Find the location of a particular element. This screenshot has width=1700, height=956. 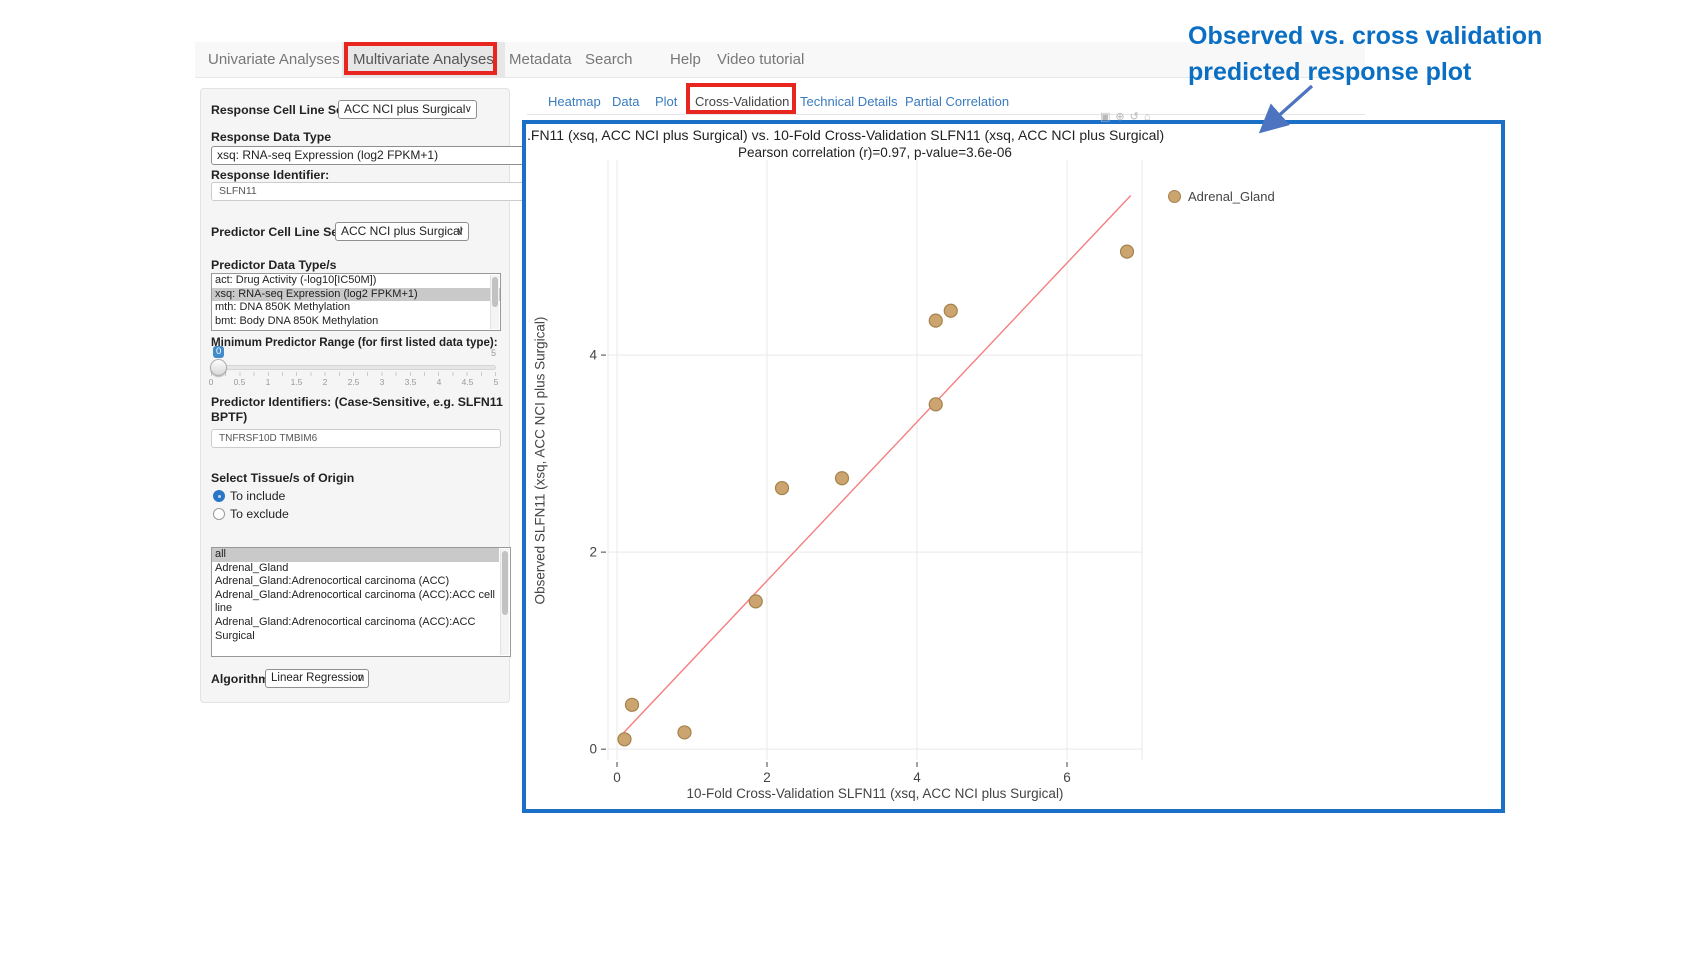

radio-to-include-label: To include is located at coordinates (258, 496).